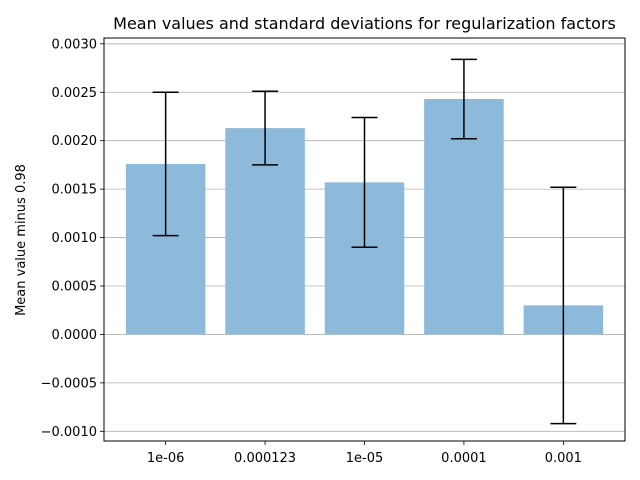 The image size is (640, 480). What do you see at coordinates (464, 458) in the screenshot?
I see `x-tick-label: 0.0001` at bounding box center [464, 458].